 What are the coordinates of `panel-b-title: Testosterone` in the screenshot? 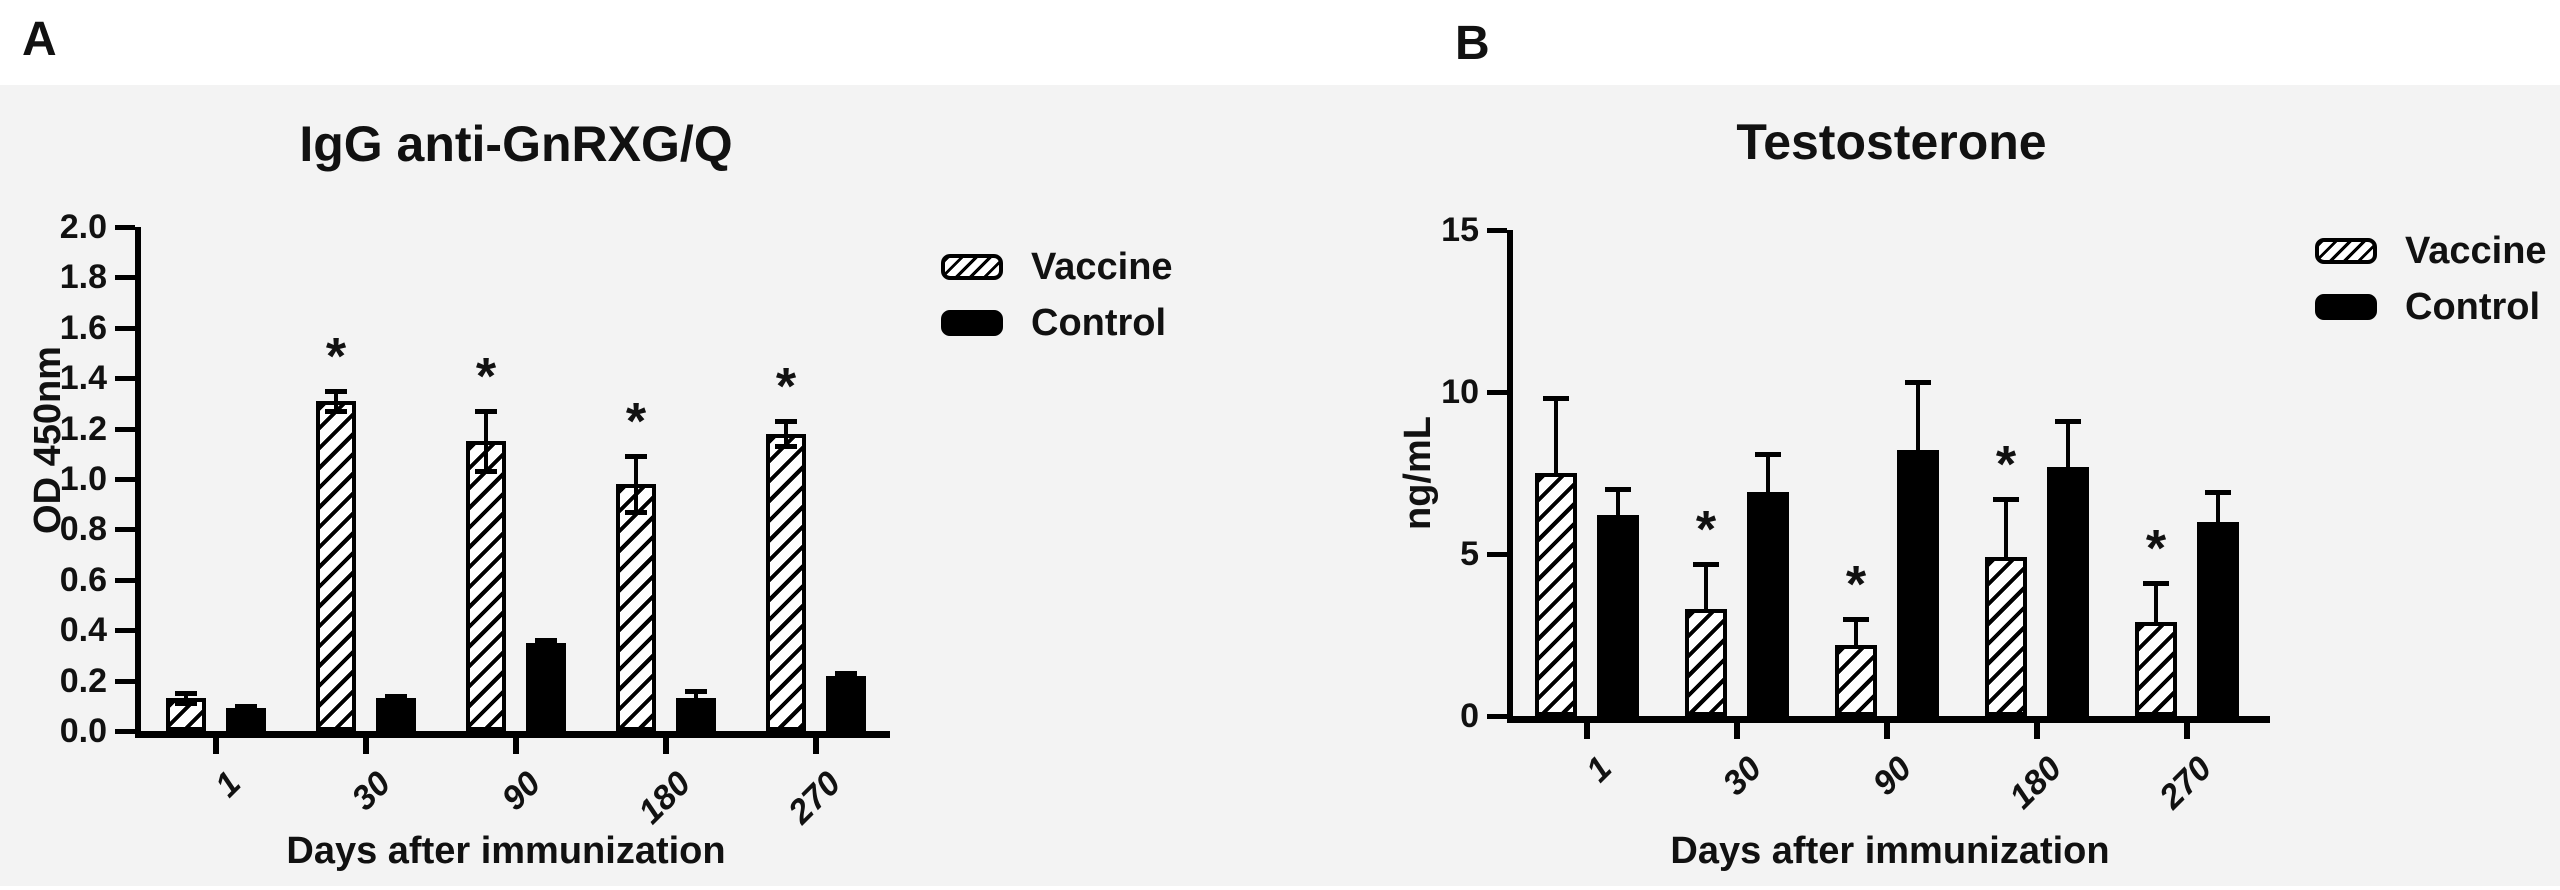 It's located at (1891, 142).